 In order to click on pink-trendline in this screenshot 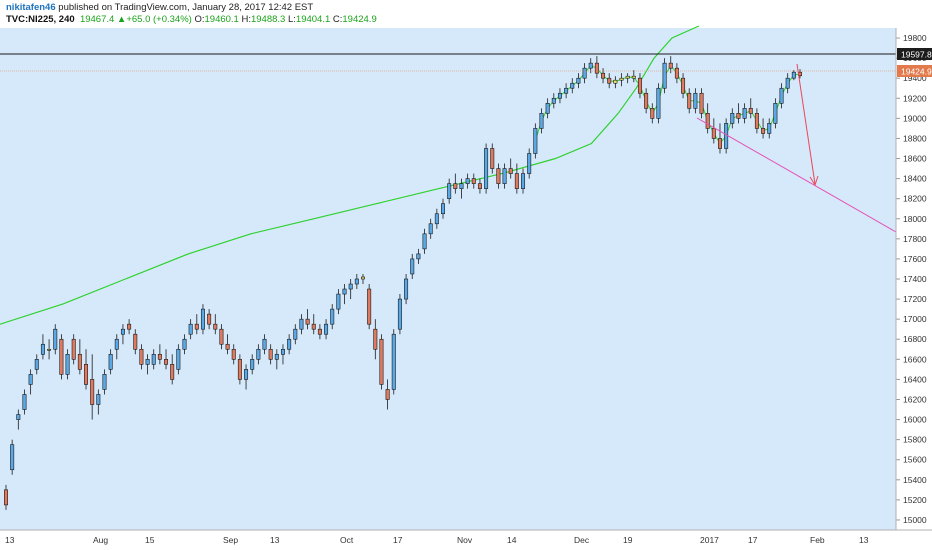, I will do `click(796, 175)`.